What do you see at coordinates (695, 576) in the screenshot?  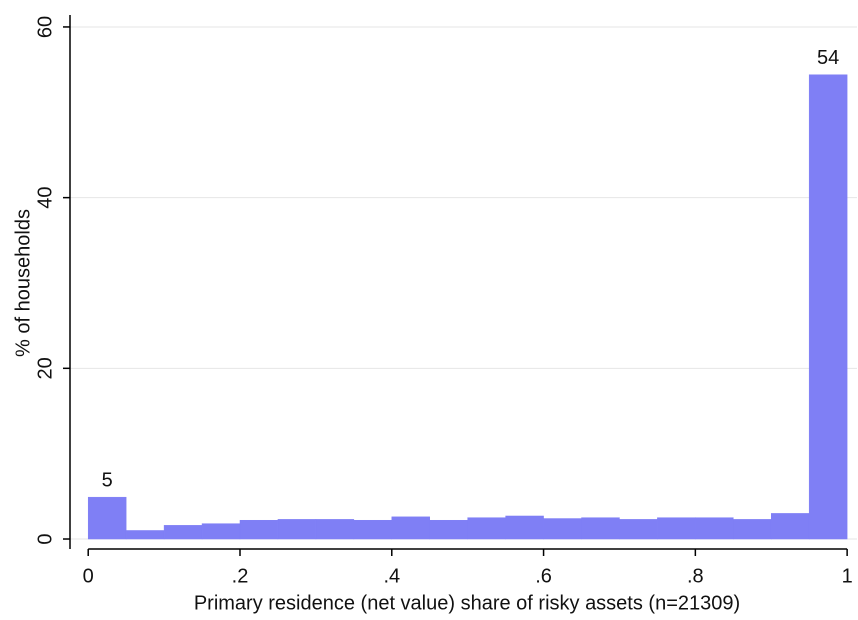 I see `x-tick-label: .8` at bounding box center [695, 576].